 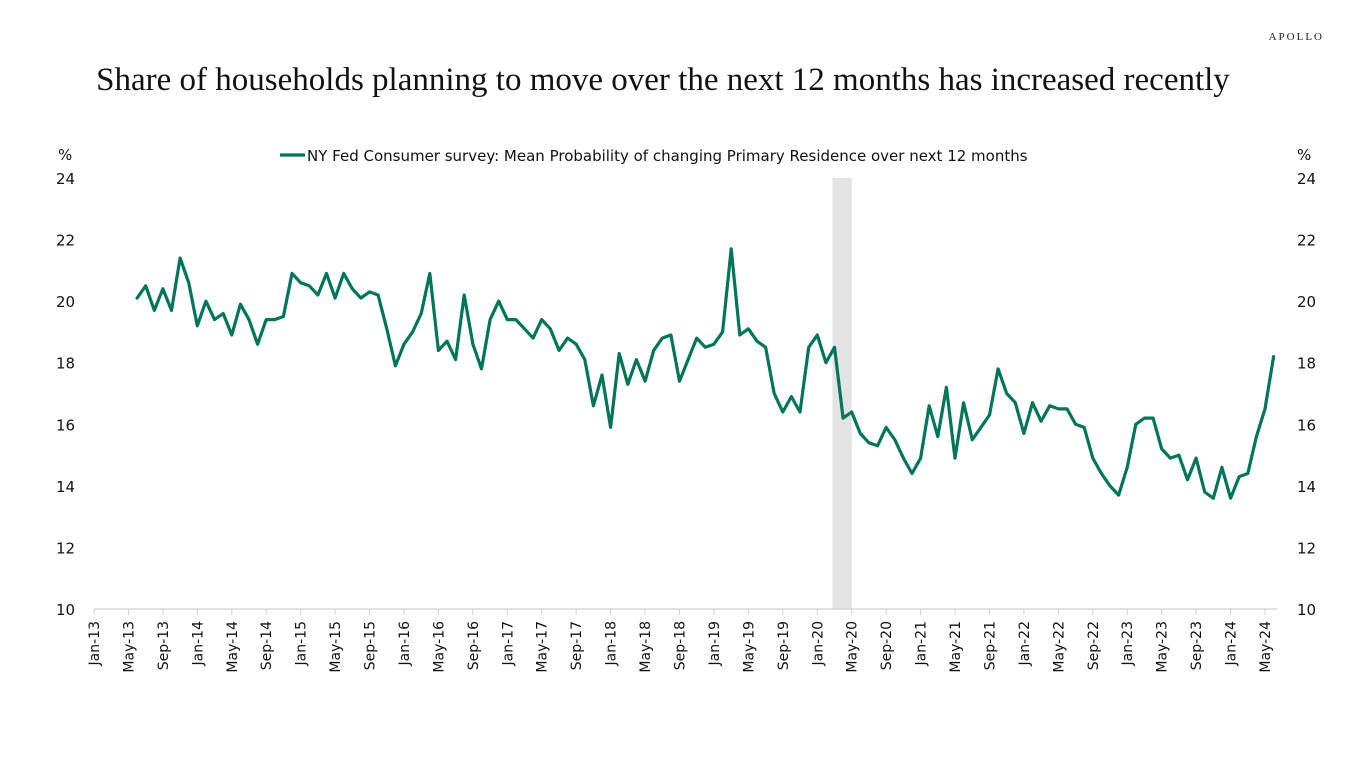 What do you see at coordinates (990, 645) in the screenshot?
I see `x-tick-label: Sep-21` at bounding box center [990, 645].